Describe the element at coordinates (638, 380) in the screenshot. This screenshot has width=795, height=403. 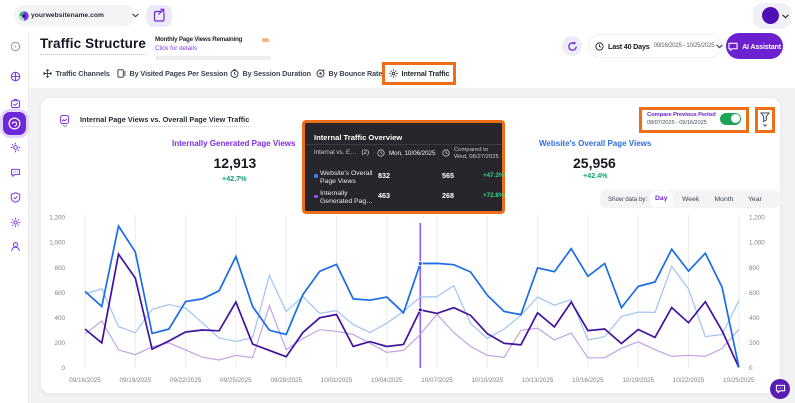
I see `svg-text: 10/19/2025` at that location.